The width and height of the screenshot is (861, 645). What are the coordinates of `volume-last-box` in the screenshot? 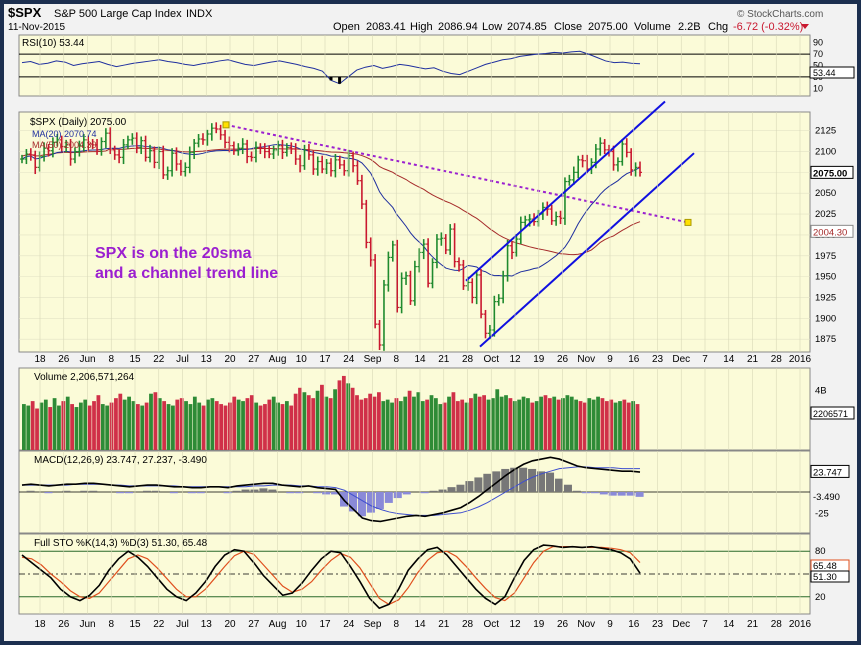 It's located at (832, 413).